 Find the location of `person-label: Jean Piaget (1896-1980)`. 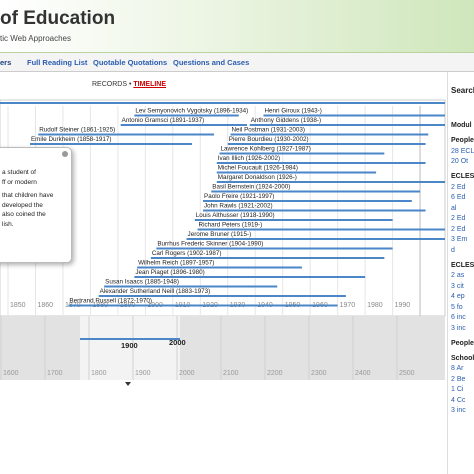

person-label: Jean Piaget (1896-1980) is located at coordinates (169, 272).